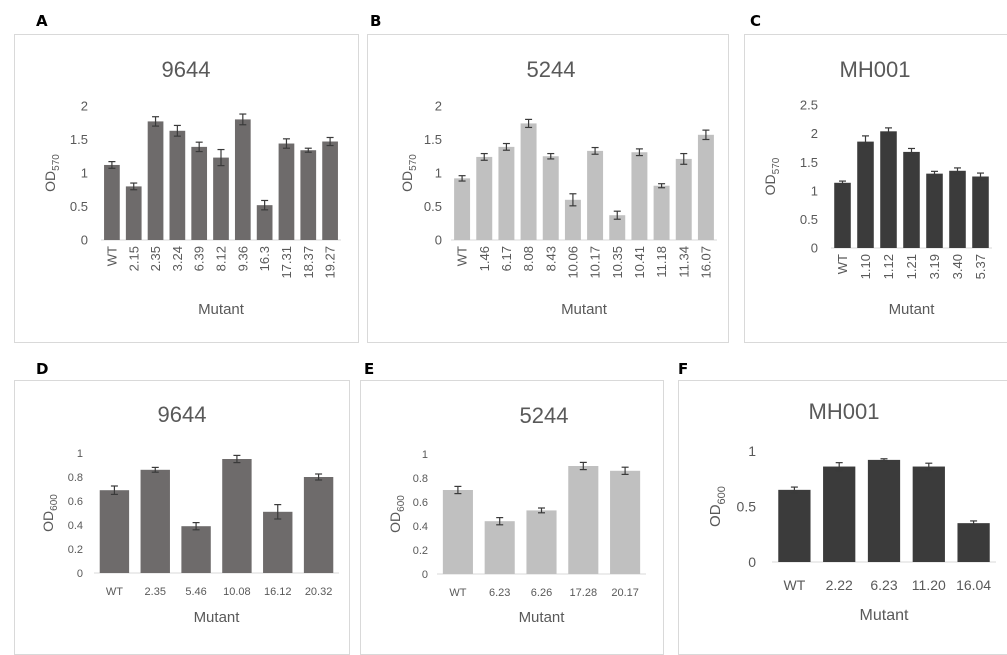 The width and height of the screenshot is (1007, 655). I want to click on x-tick-label: 8.12, so click(221, 258).